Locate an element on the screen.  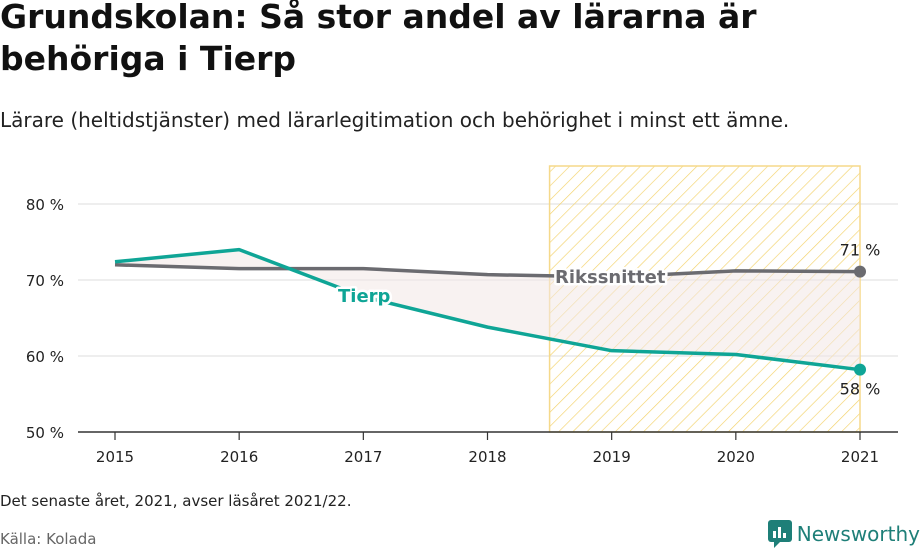
series-label-riks-halo: Rikssnittet is located at coordinates (610, 277).